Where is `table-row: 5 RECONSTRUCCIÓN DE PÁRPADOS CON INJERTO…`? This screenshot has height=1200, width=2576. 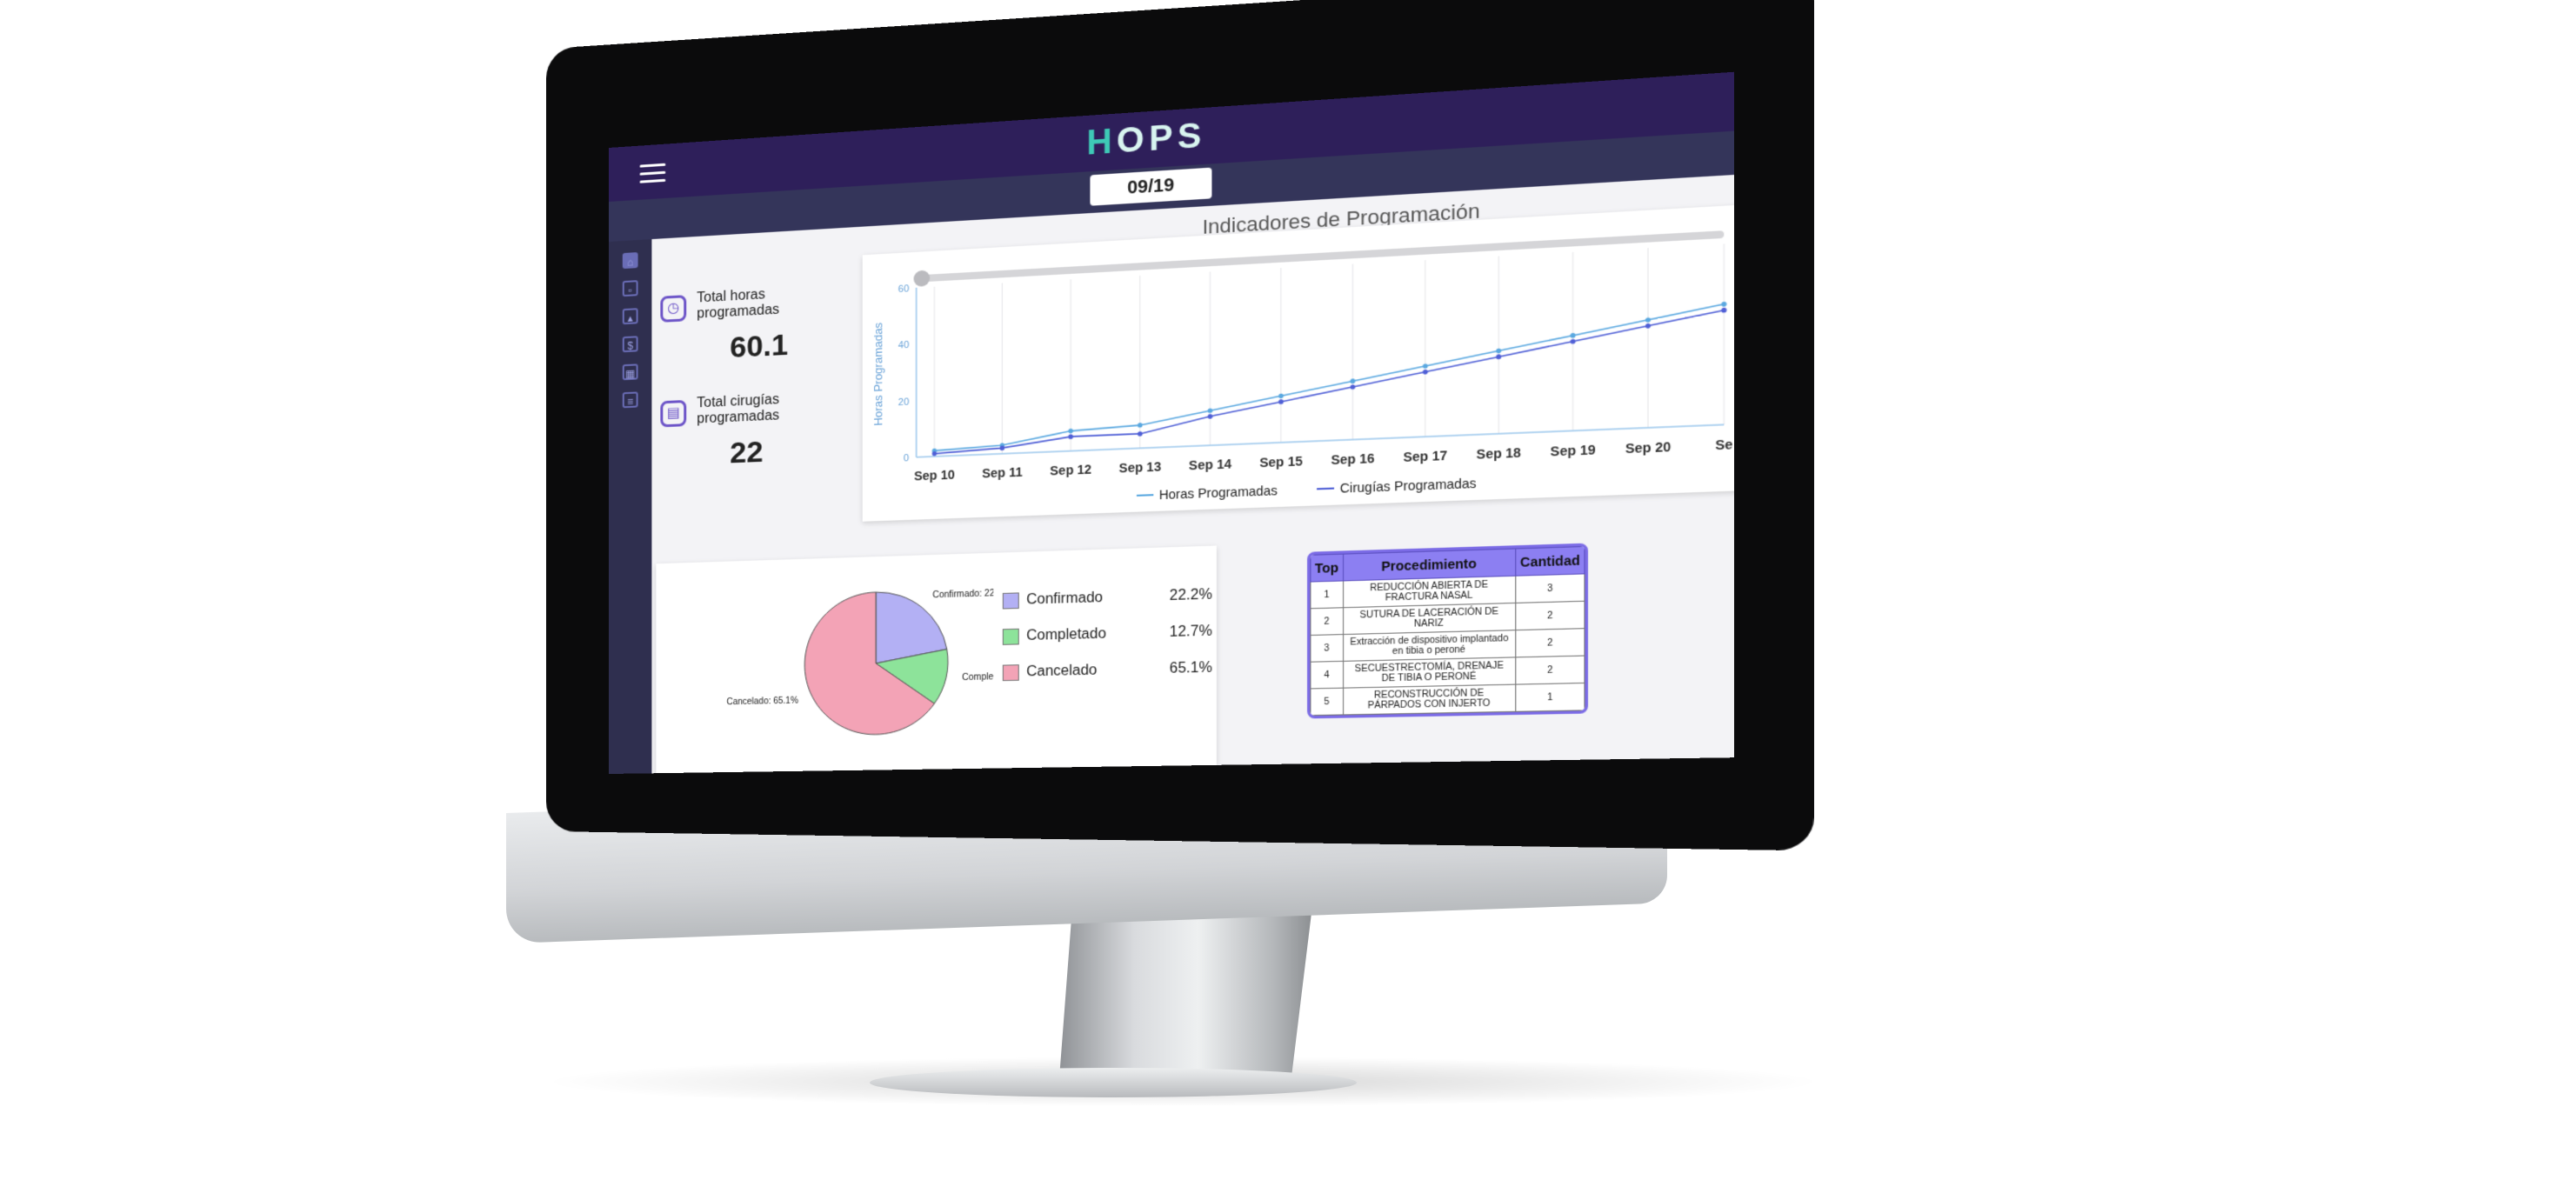
table-row: 5 RECONSTRUCCIÓN DE PÁRPADOS CON INJERTO… is located at coordinates (1447, 699).